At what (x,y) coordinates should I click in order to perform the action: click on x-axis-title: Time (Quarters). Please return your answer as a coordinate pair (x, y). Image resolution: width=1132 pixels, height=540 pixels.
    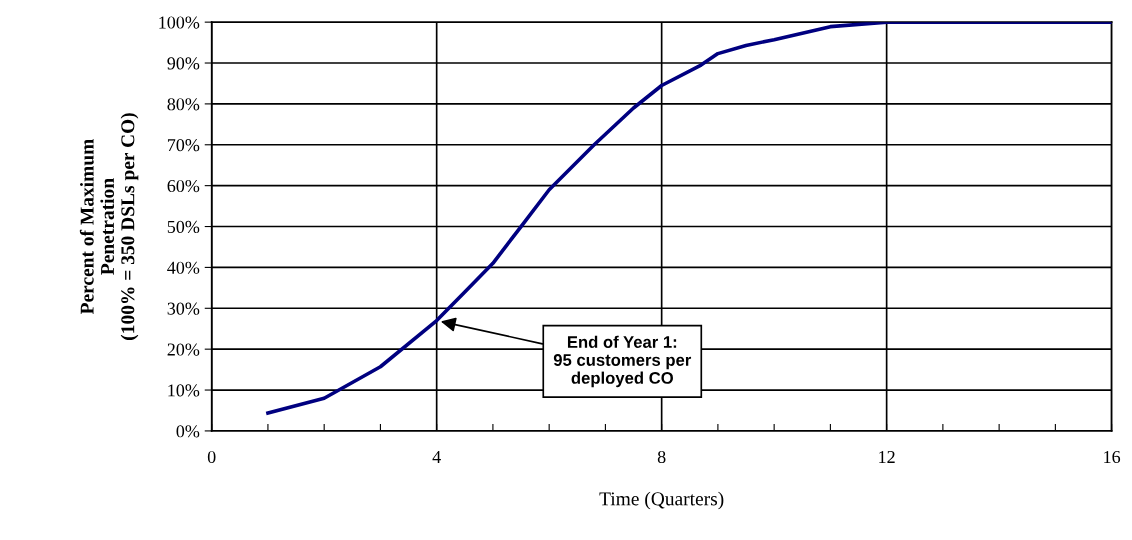
    Looking at the image, I should click on (661, 500).